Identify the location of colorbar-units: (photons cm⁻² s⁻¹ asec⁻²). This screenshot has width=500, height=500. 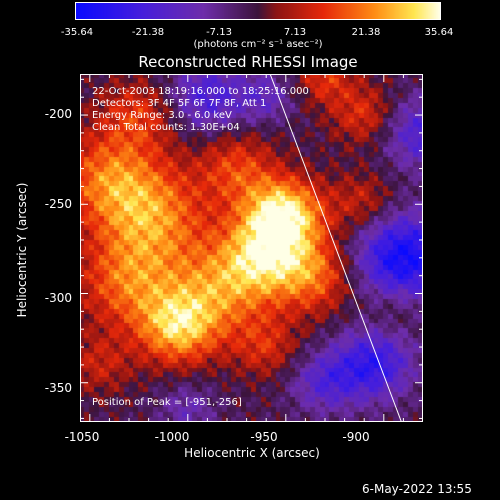
(258, 44).